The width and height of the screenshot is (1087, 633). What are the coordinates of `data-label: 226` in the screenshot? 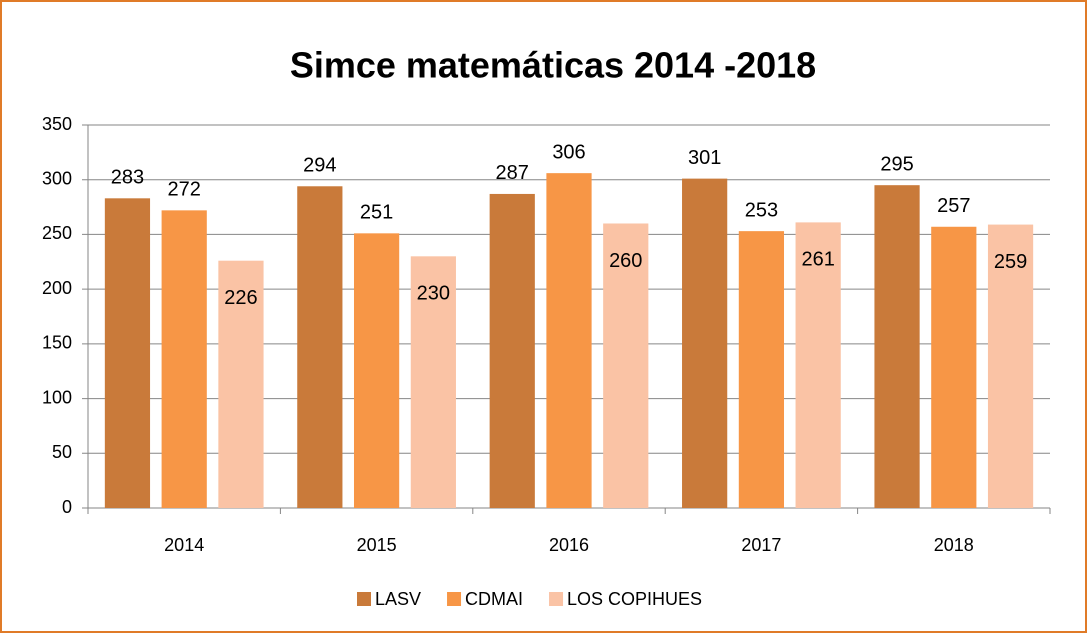 It's located at (240, 298).